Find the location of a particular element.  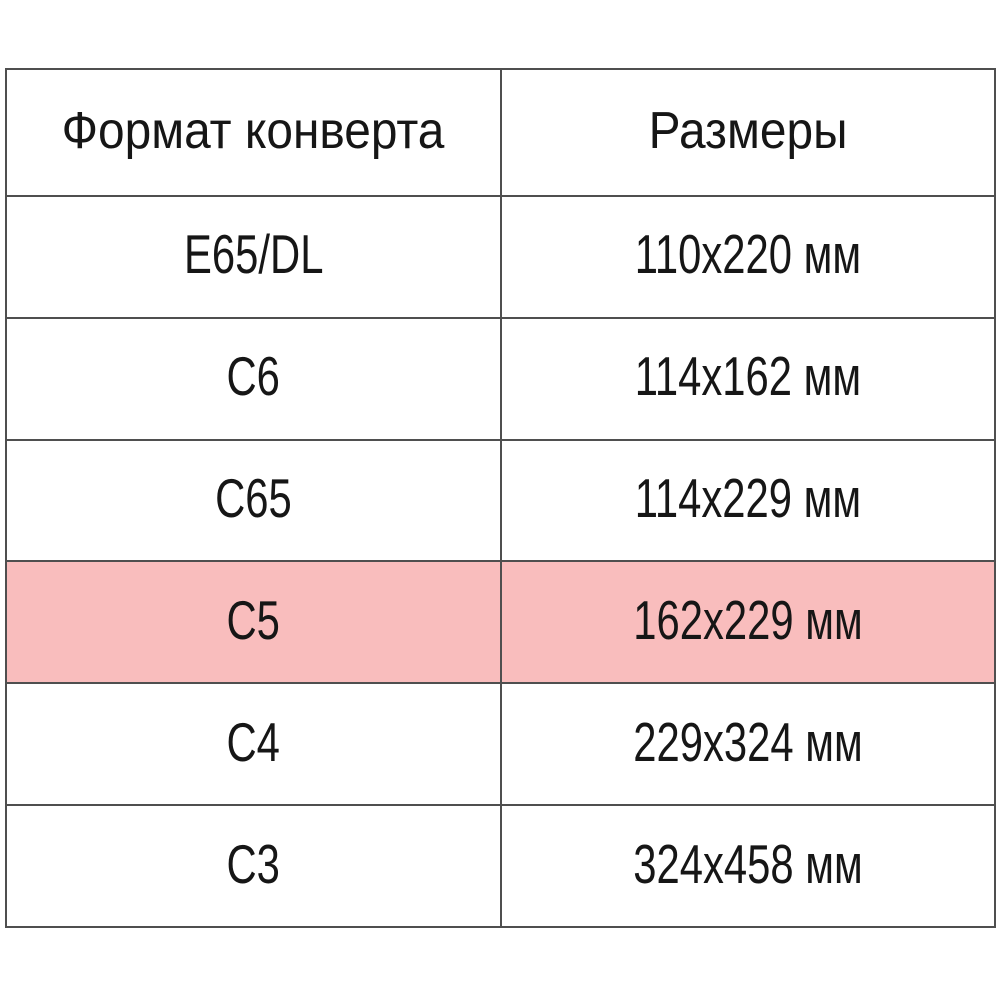

format-value: C3 is located at coordinates (253, 863).